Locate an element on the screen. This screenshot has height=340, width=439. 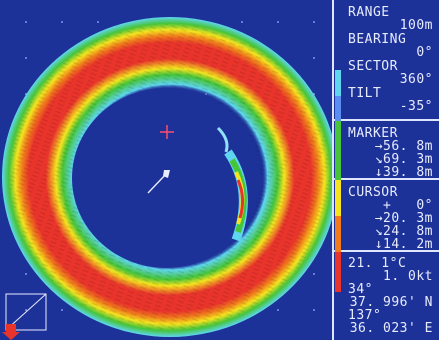
cursor-section: CURSOR + 0° →20. 3m ↘24. 8m ↓14. 2m is located at coordinates (386, 216).